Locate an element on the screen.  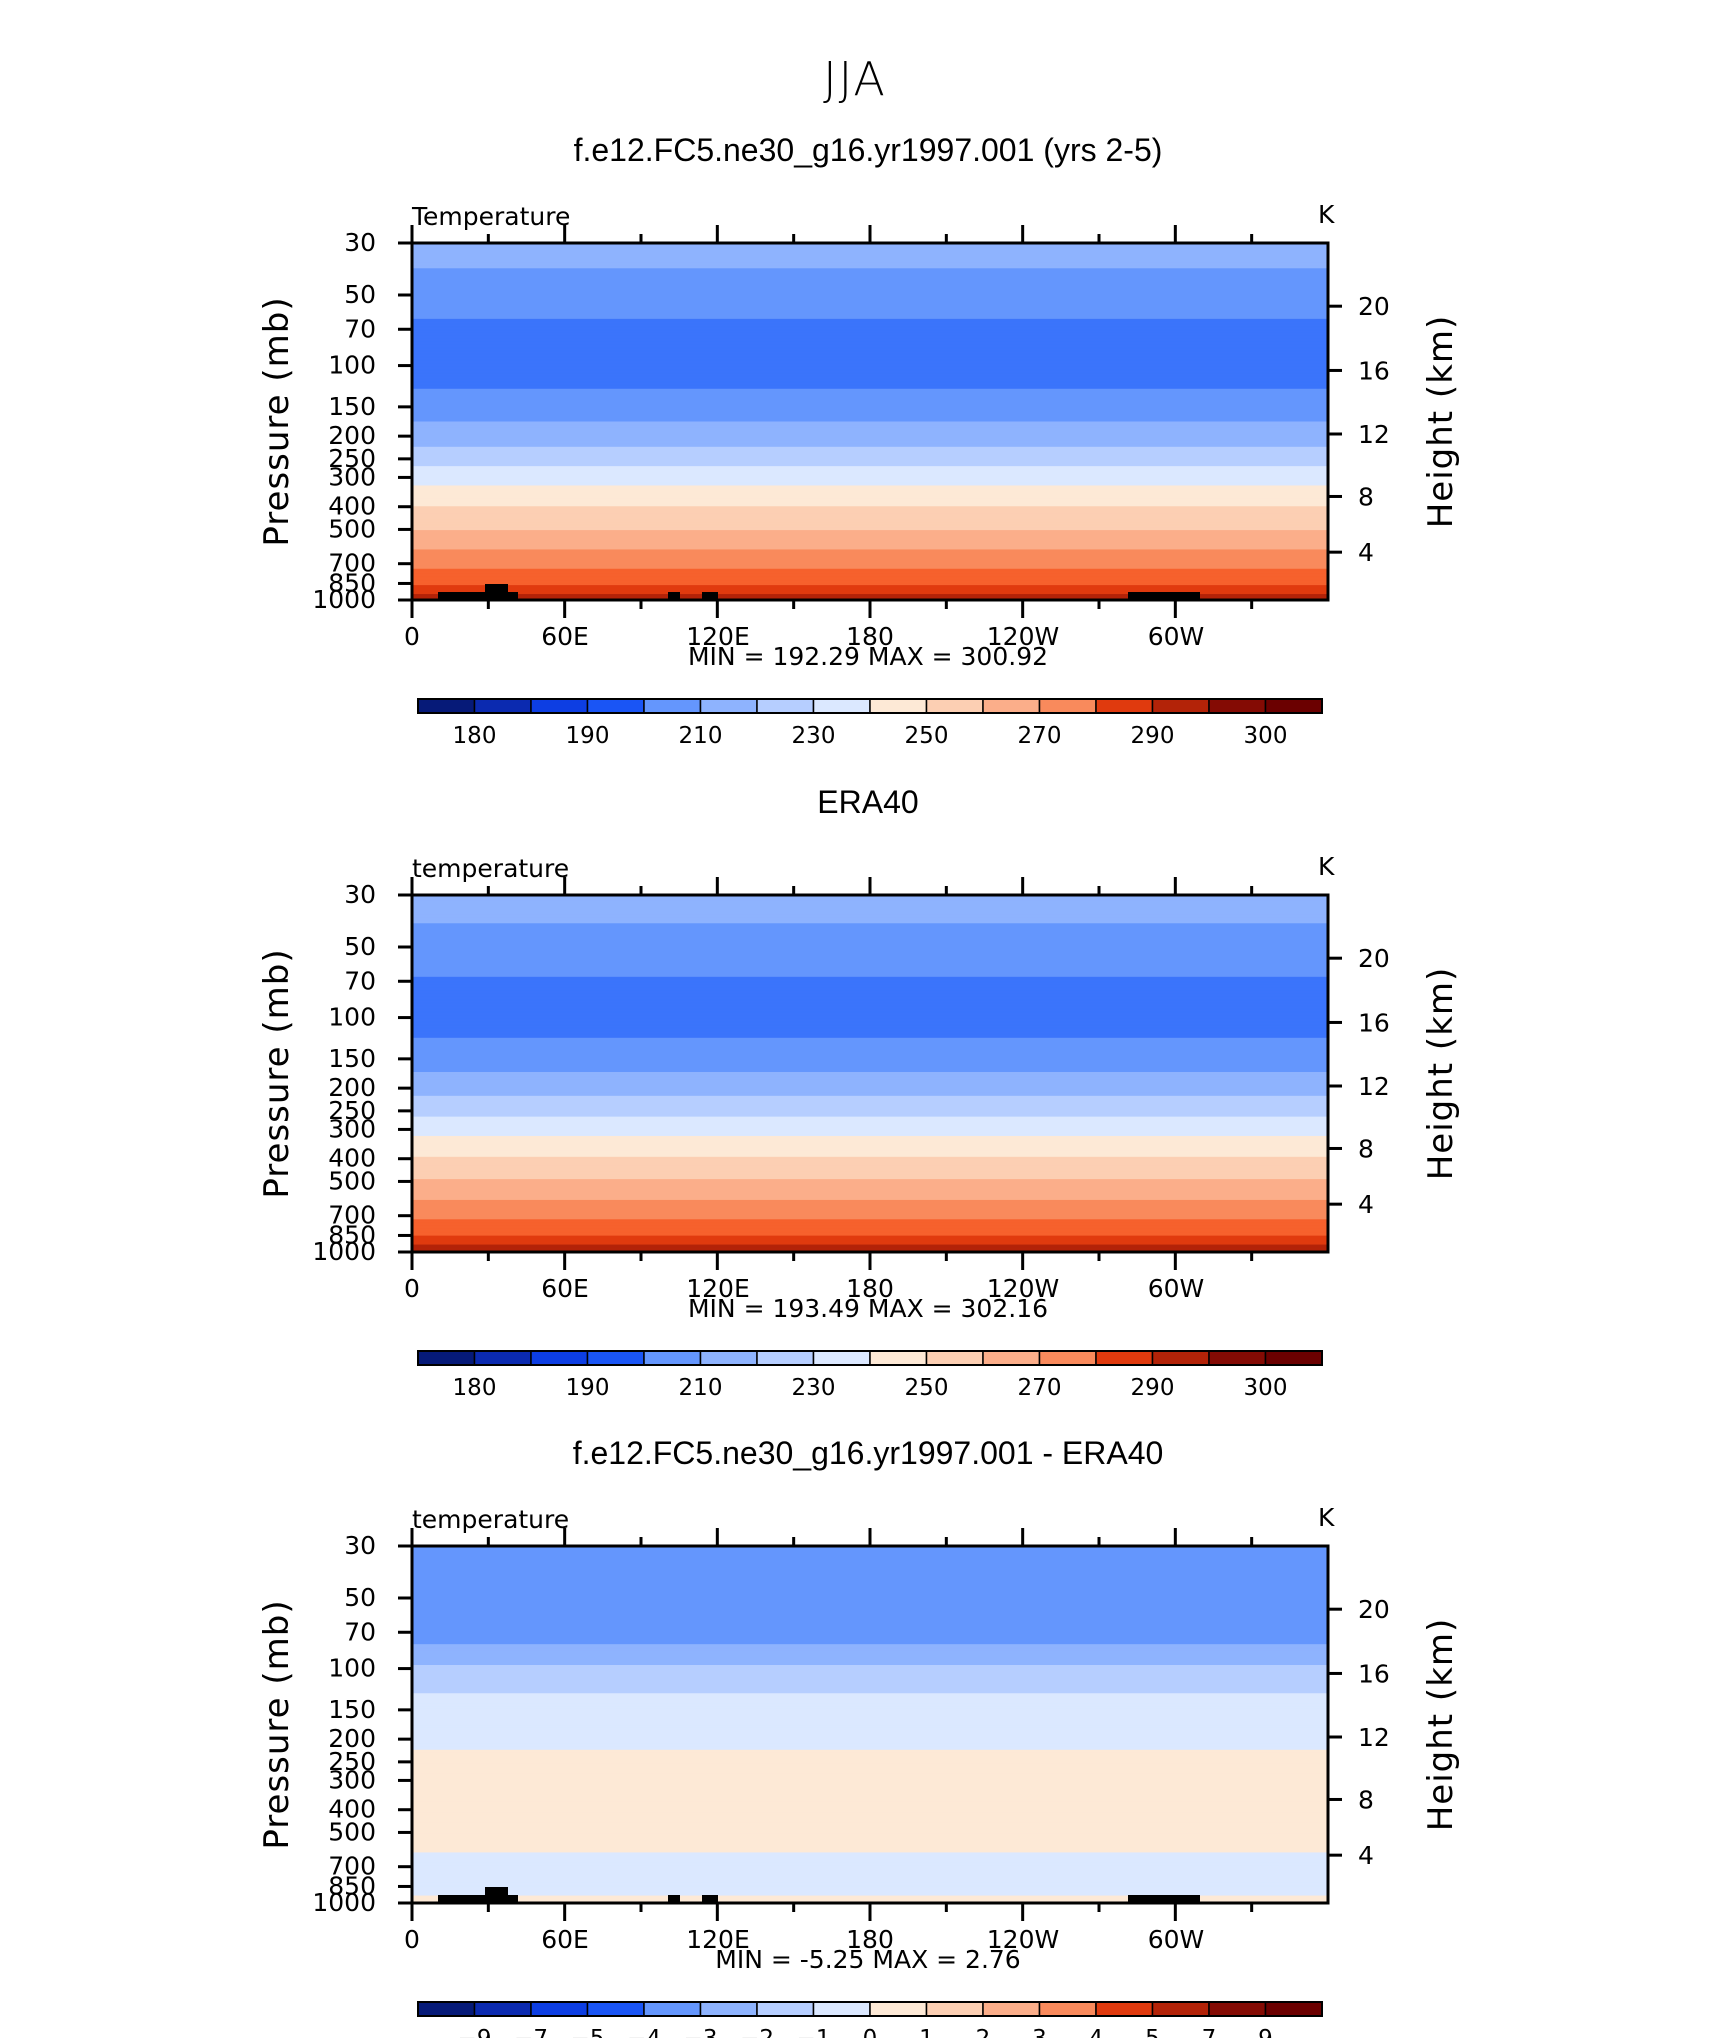
y-right-tick-label: 8 is located at coordinates (1366, 1148).